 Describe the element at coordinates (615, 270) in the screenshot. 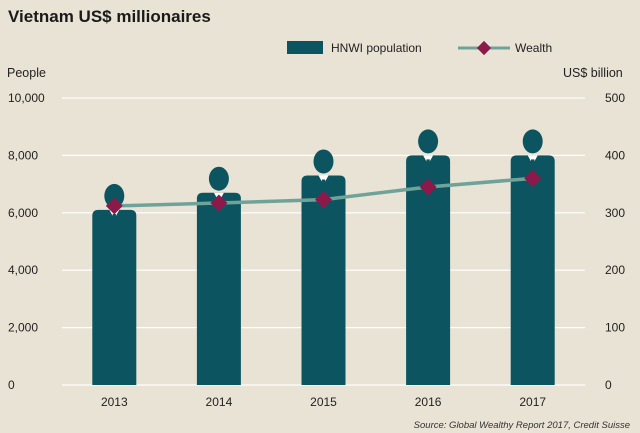

I see `right-tick-label: 200` at that location.